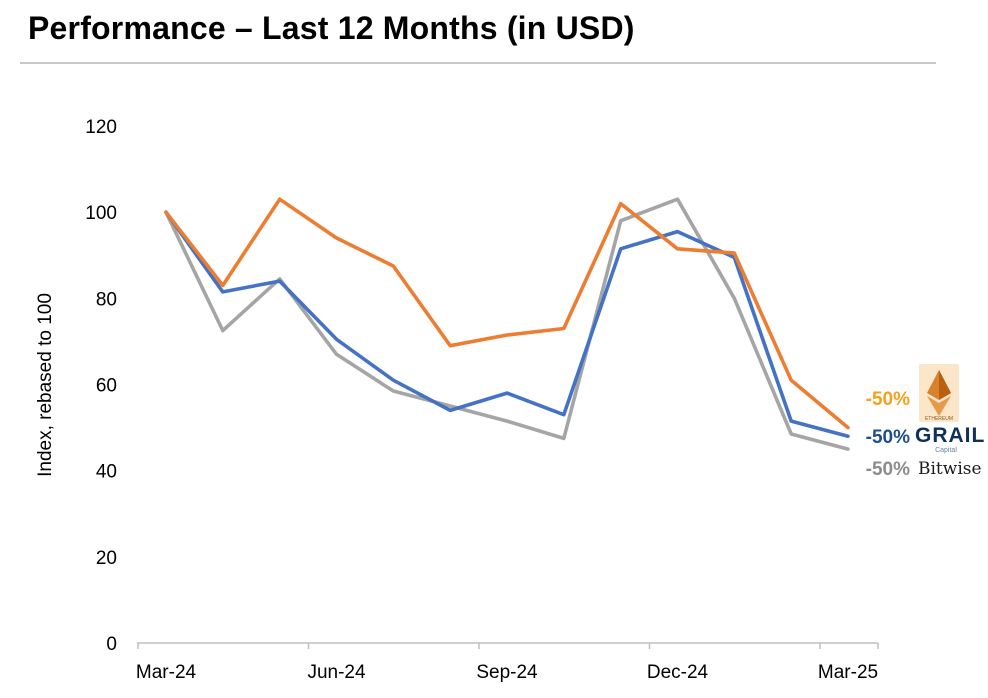 The height and width of the screenshot is (698, 988). Describe the element at coordinates (888, 399) in the screenshot. I see `end-label-ethereum: -50%` at that location.